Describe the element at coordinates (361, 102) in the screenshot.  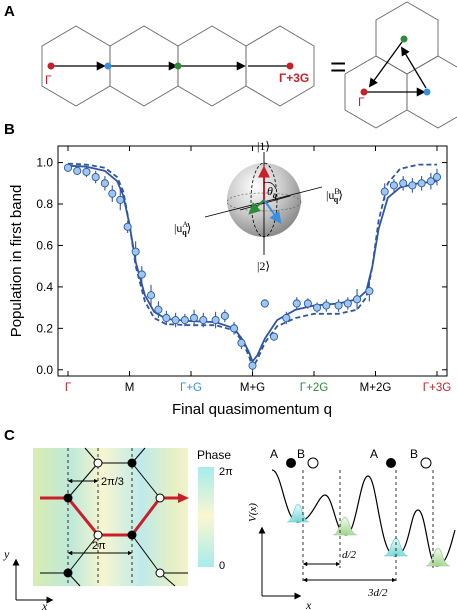
I see `gamma-label-right: Γ` at that location.